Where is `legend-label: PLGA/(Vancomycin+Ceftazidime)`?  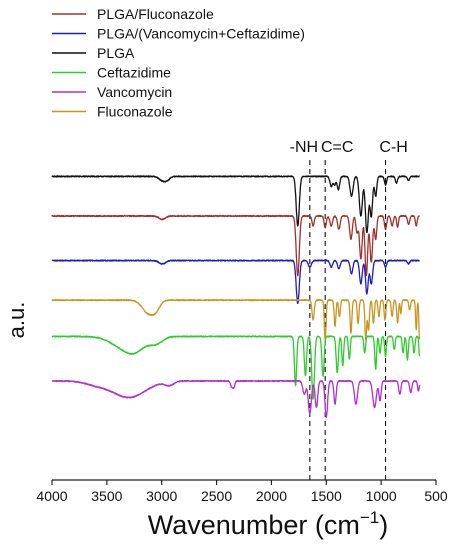
legend-label: PLGA/(Vancomycin+Ceftazidime) is located at coordinates (201, 34).